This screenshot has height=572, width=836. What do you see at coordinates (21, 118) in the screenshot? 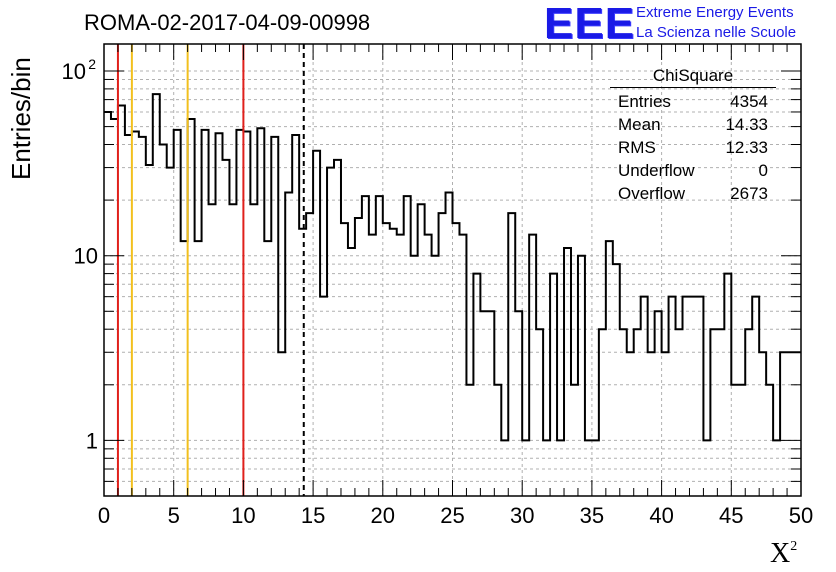
I see `y-axis-label: Entries/bin` at bounding box center [21, 118].